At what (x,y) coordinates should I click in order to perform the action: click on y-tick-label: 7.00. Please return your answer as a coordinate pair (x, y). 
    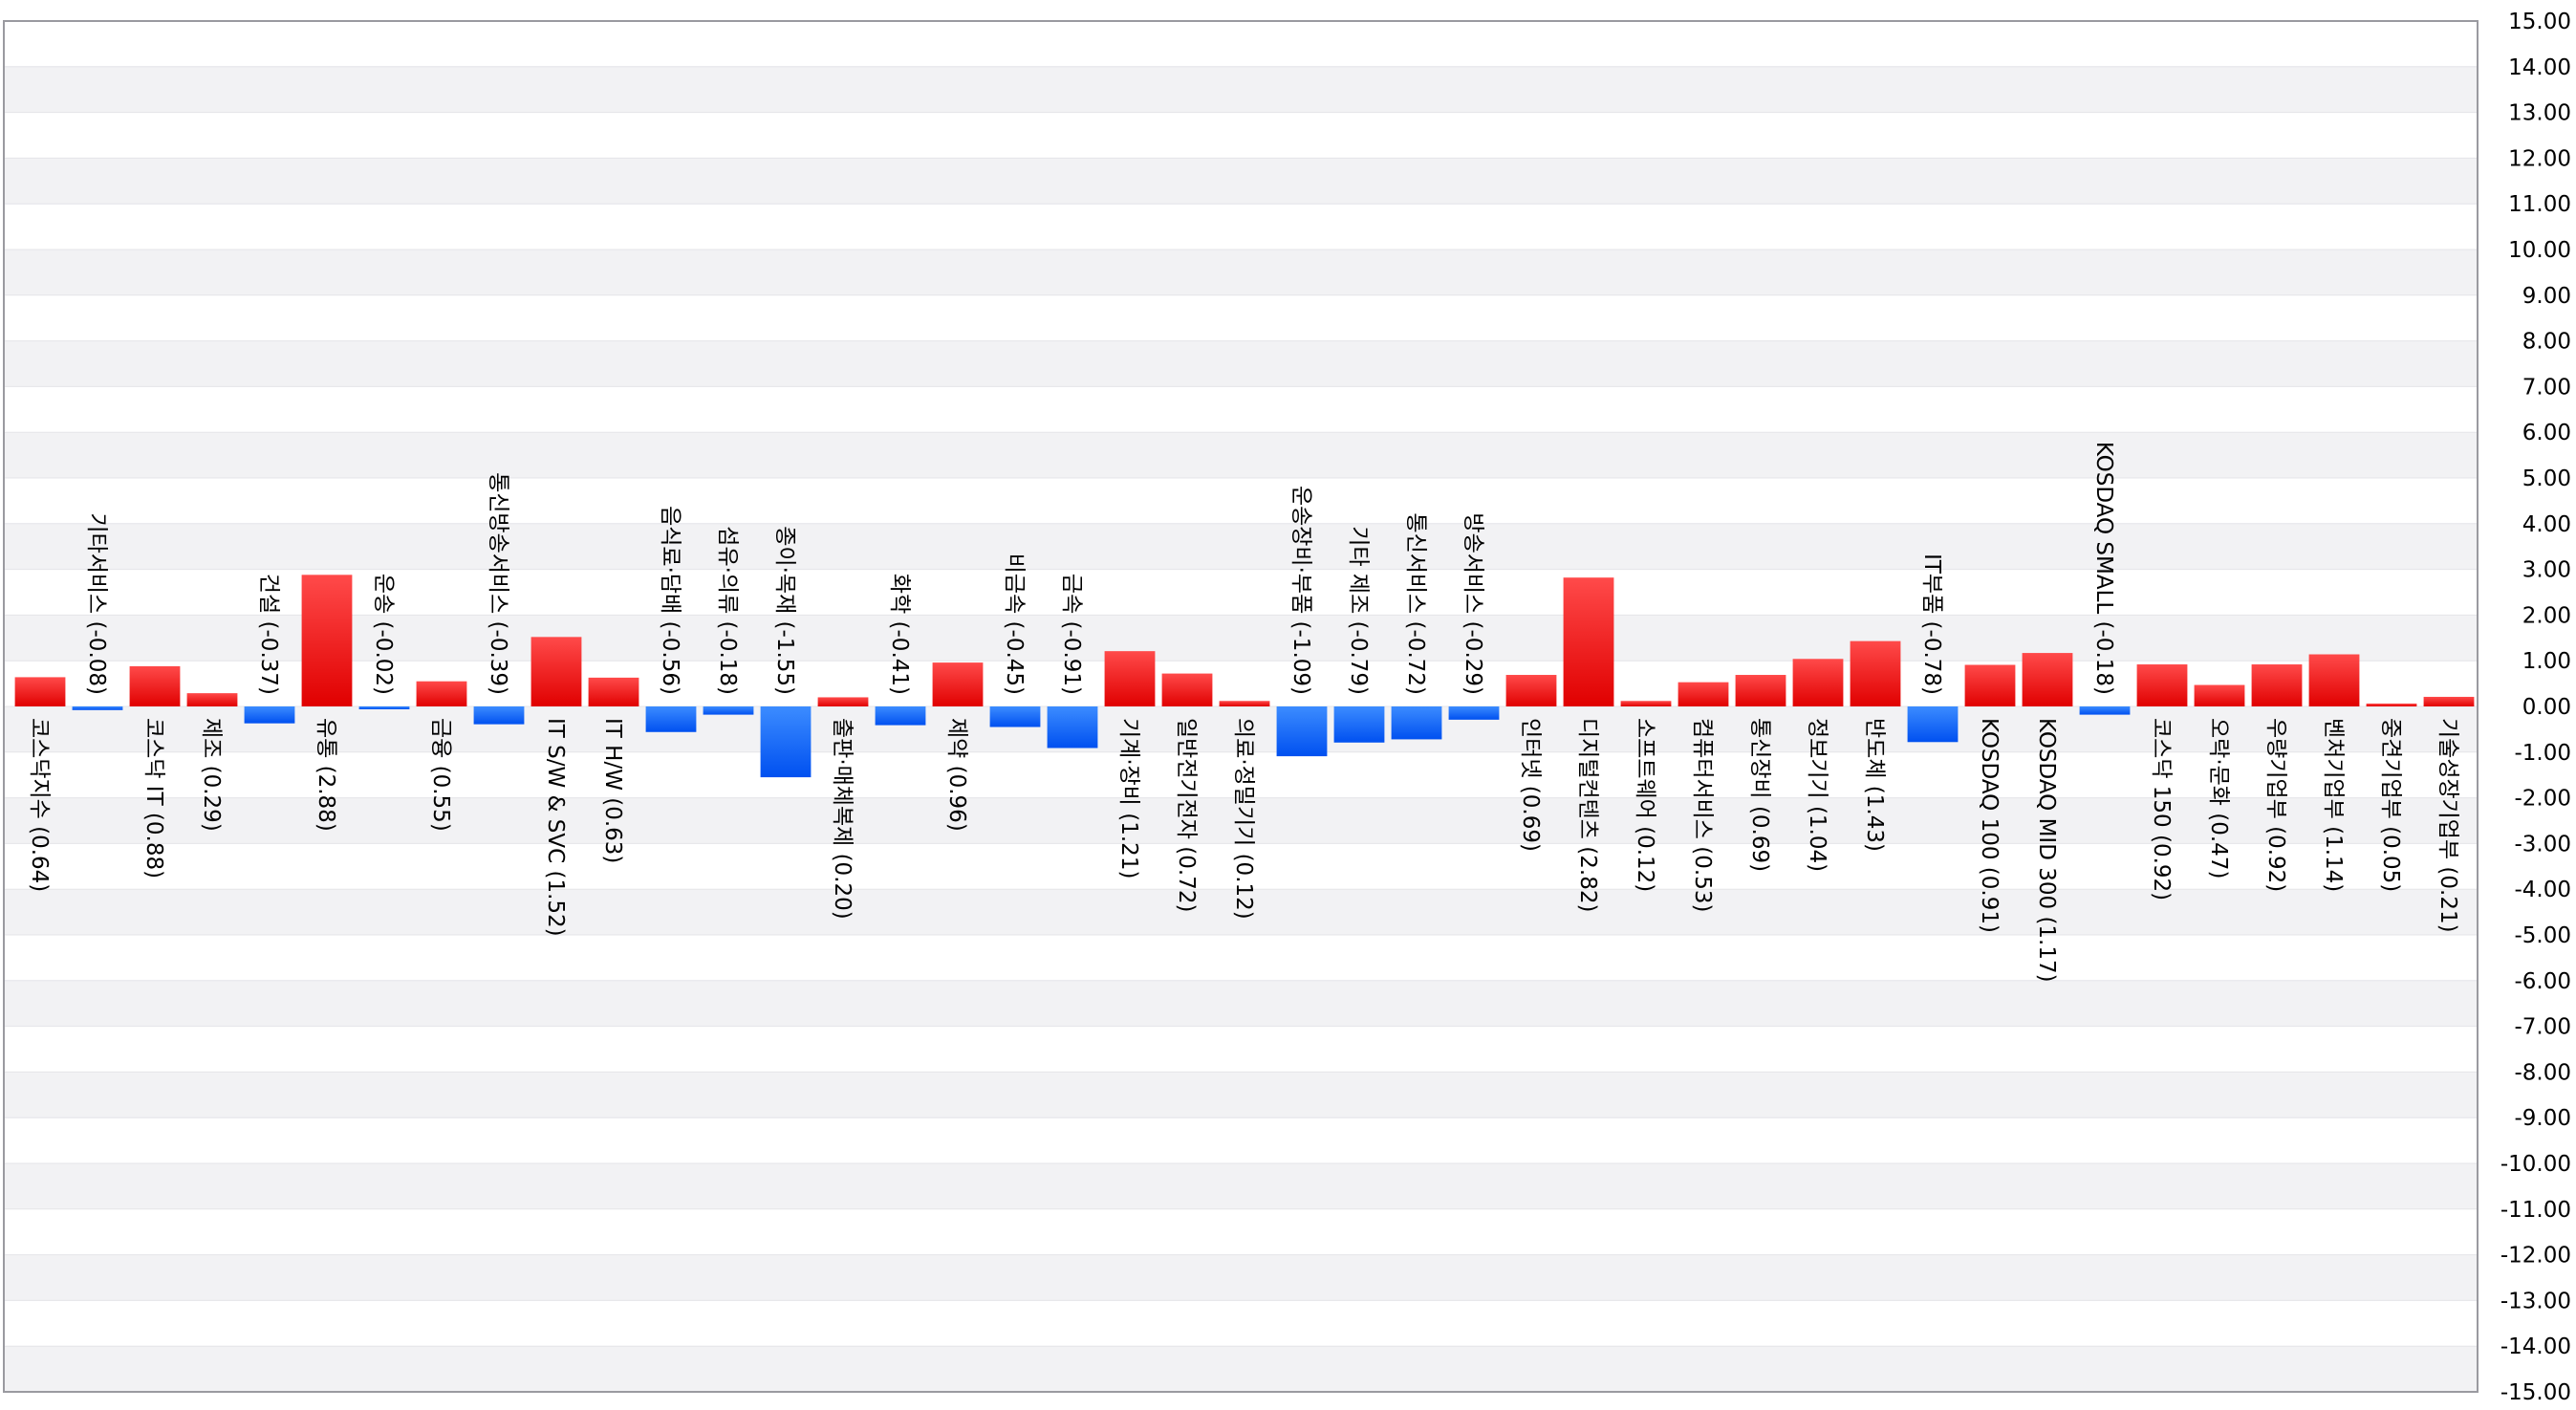
    Looking at the image, I should click on (2546, 387).